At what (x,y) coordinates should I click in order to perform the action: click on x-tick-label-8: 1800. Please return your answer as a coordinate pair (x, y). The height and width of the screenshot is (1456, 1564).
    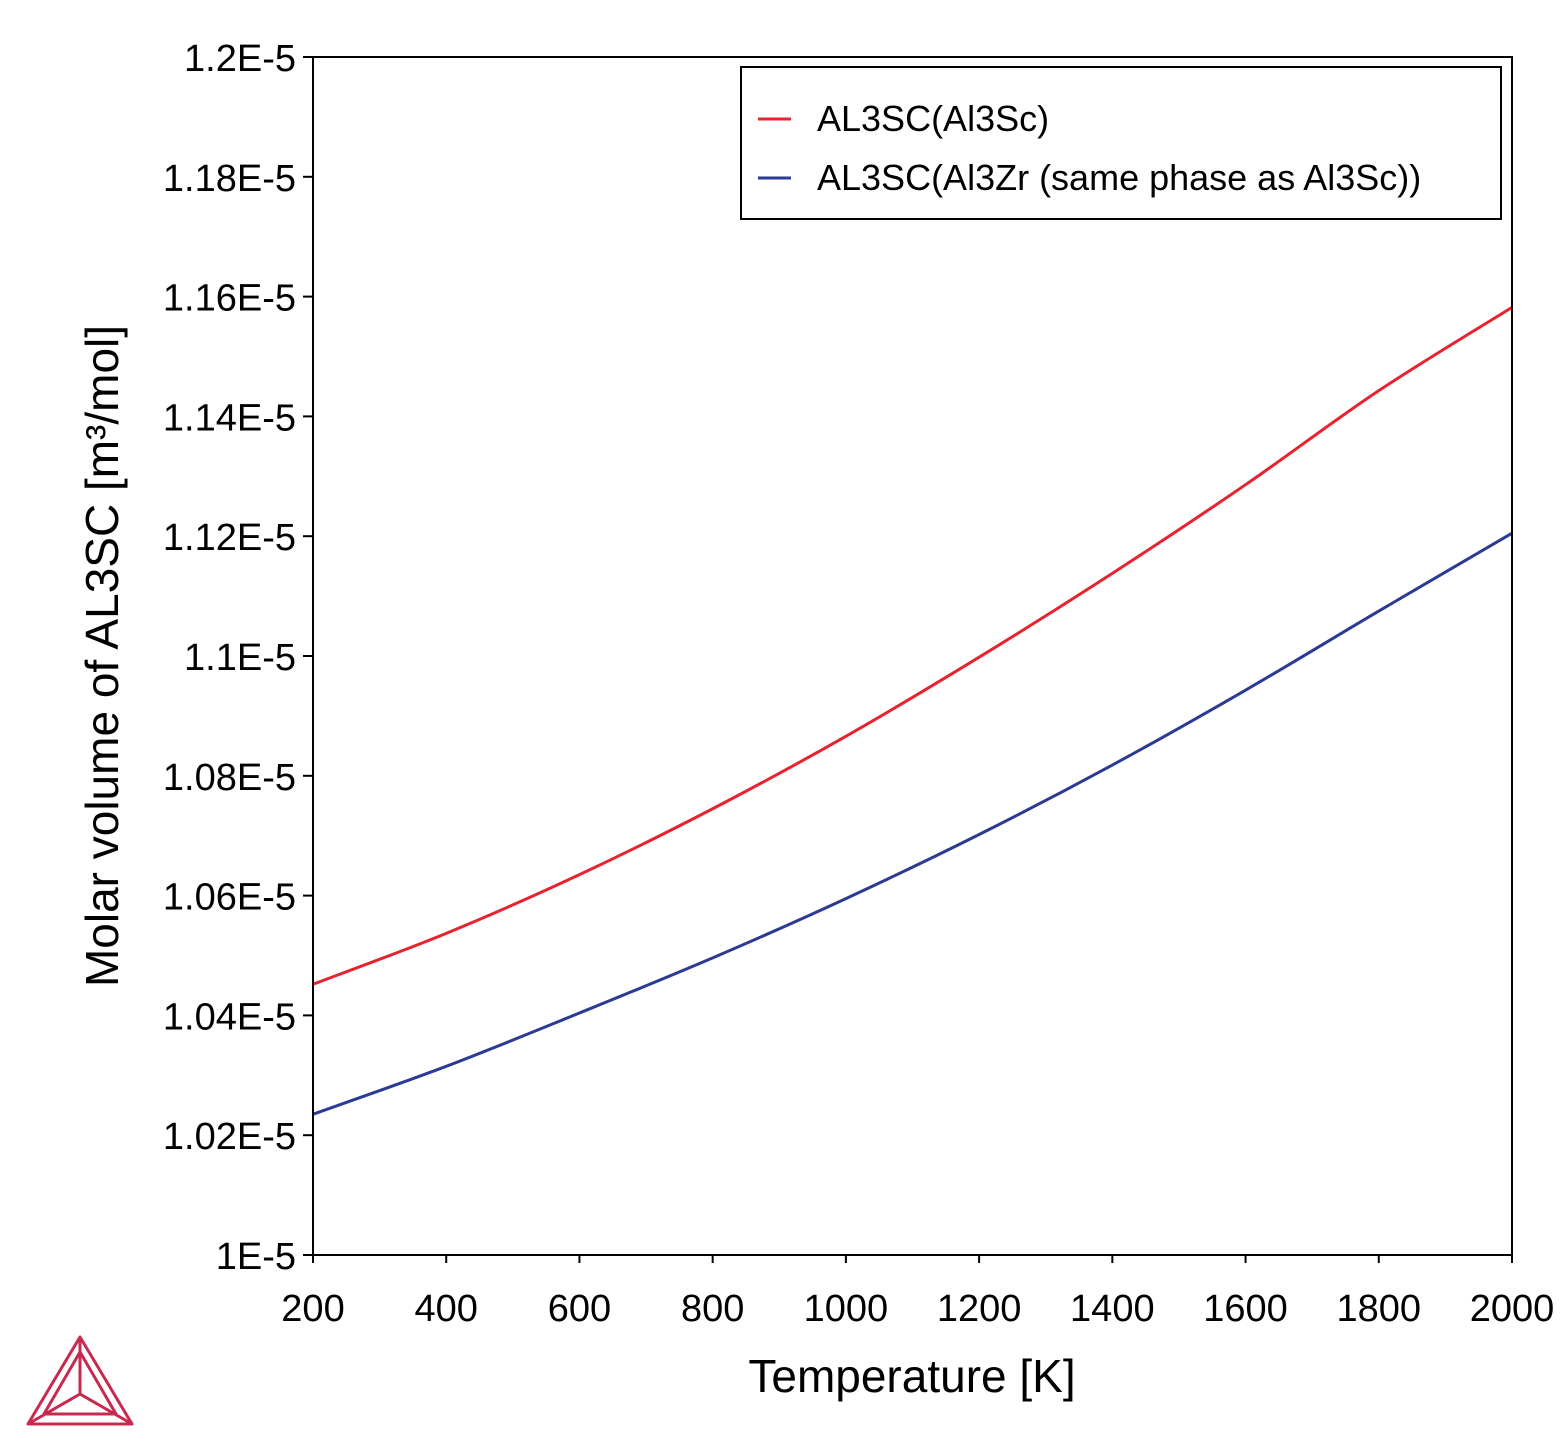
    Looking at the image, I should click on (1379, 1309).